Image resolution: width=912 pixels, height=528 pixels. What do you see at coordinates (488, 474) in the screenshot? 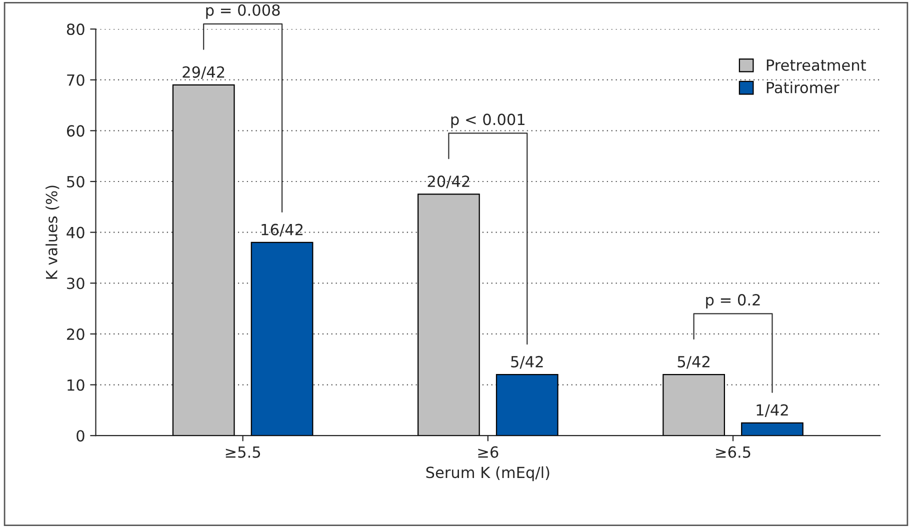
I see `x-axis-title: Serum K (mEq/l)` at bounding box center [488, 474].